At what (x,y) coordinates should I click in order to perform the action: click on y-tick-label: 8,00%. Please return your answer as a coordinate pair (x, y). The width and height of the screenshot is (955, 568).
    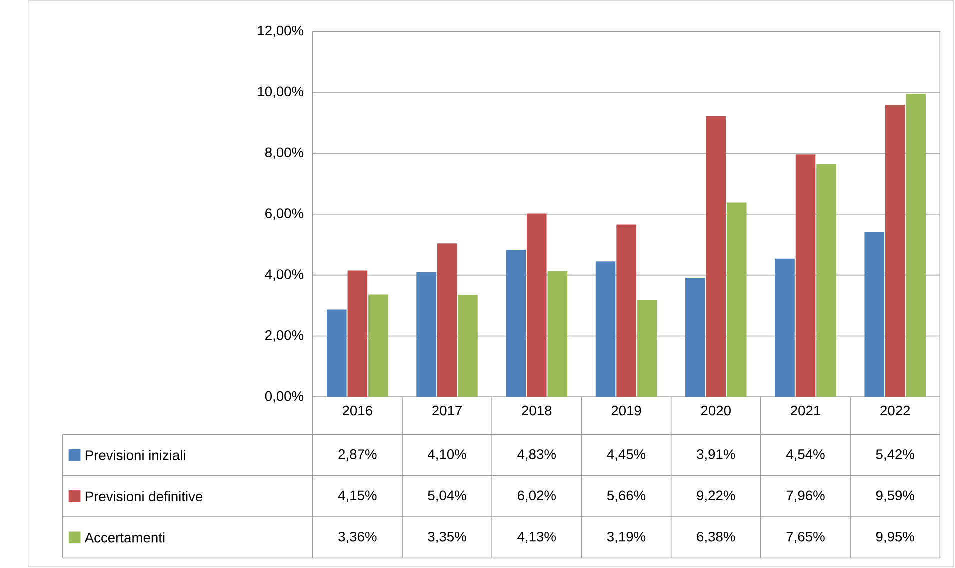
    Looking at the image, I should click on (284, 154).